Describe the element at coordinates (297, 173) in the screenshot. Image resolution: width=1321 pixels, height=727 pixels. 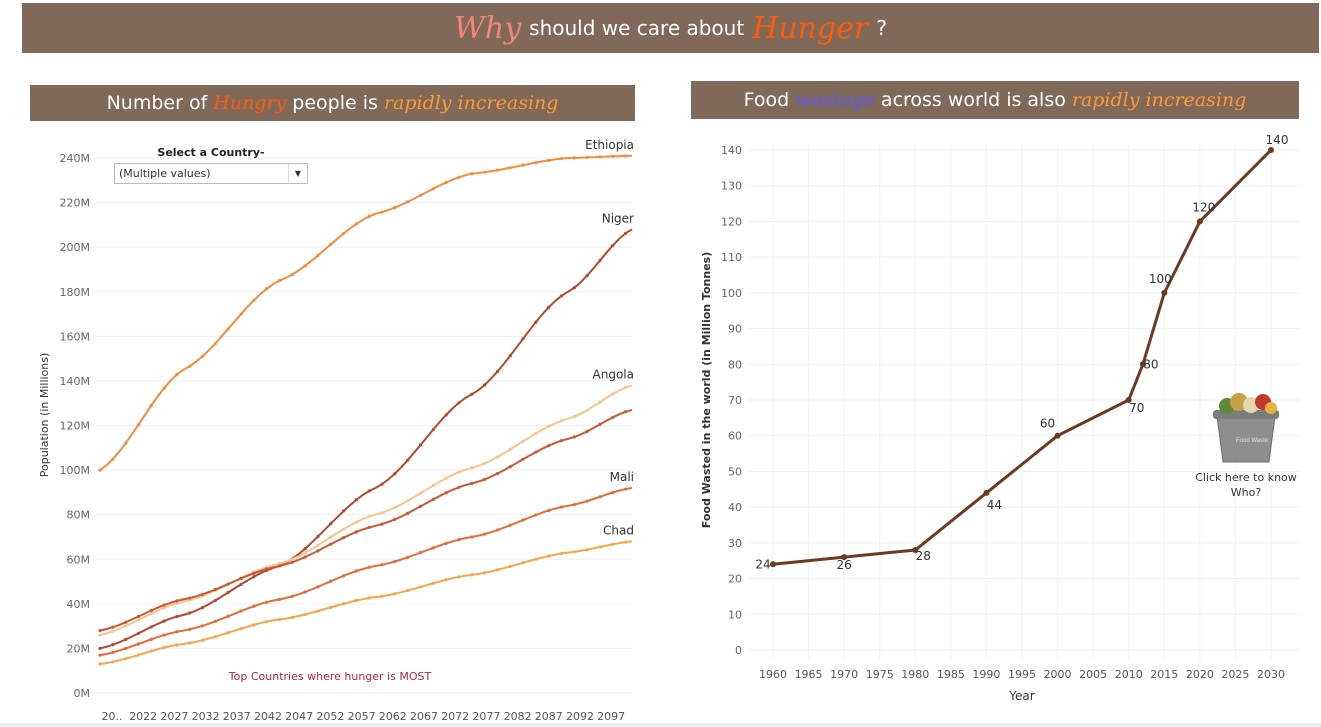
I see `chevron-down-icon: ▼` at that location.